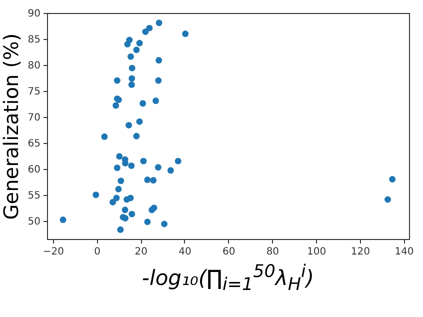 The height and width of the screenshot is (317, 423). Describe the element at coordinates (53, 252) in the screenshot. I see `x-tick-label: −20` at that location.